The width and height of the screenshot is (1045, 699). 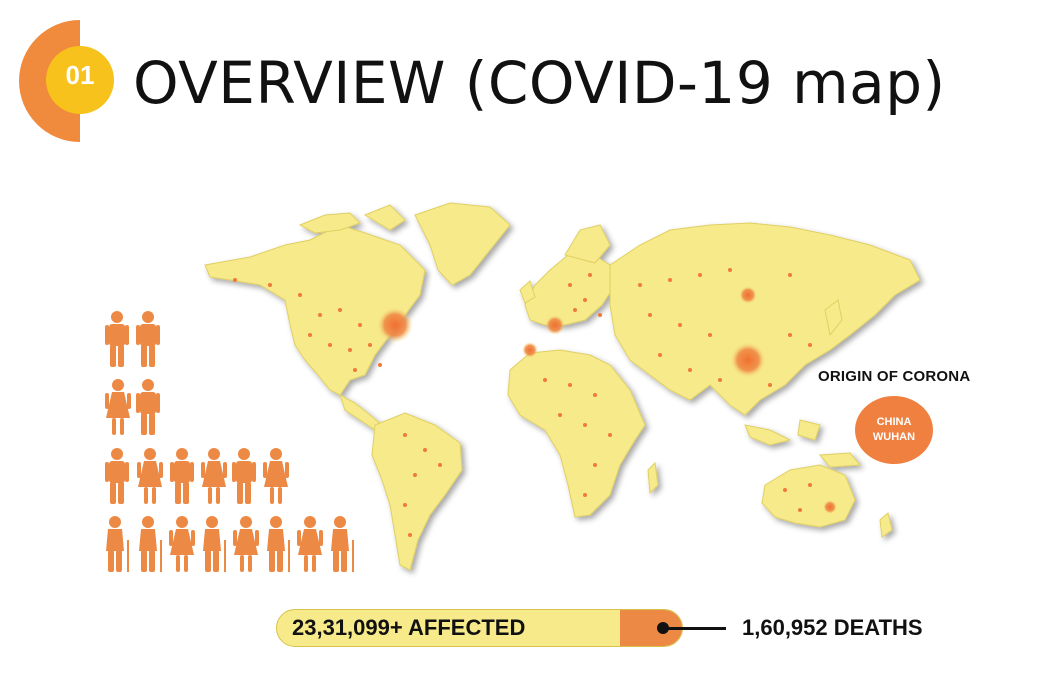 I want to click on people-figures, so click(x=229, y=441).